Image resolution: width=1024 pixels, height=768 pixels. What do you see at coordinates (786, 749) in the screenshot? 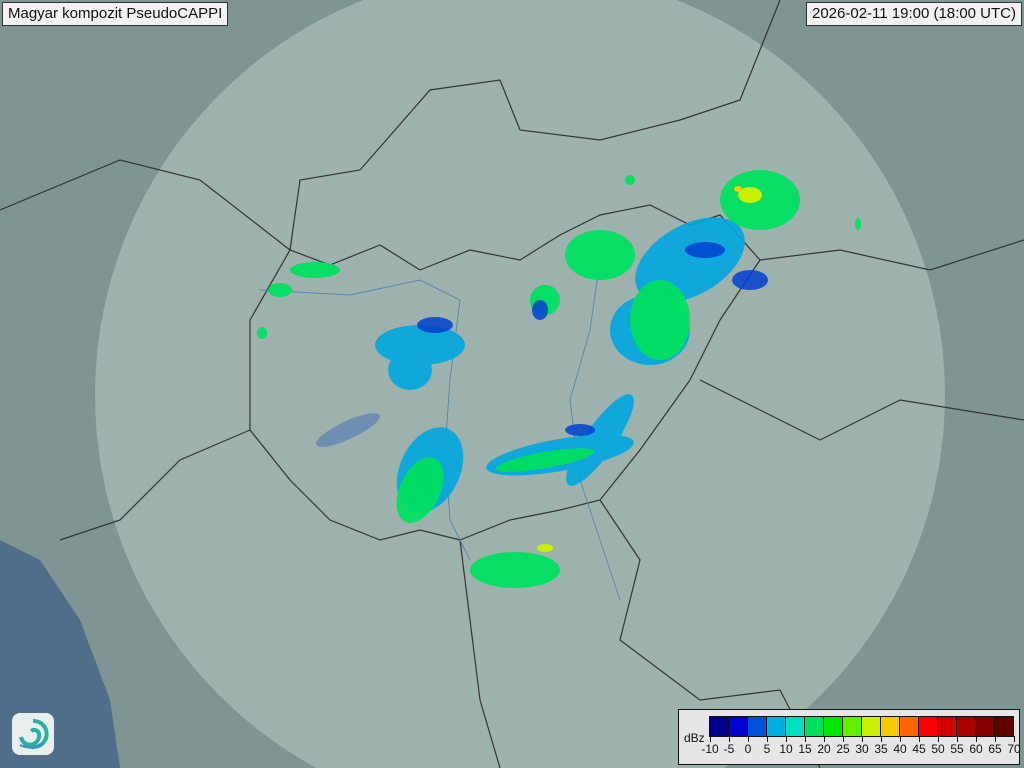
I see `legend-tick-label: 10` at bounding box center [786, 749].